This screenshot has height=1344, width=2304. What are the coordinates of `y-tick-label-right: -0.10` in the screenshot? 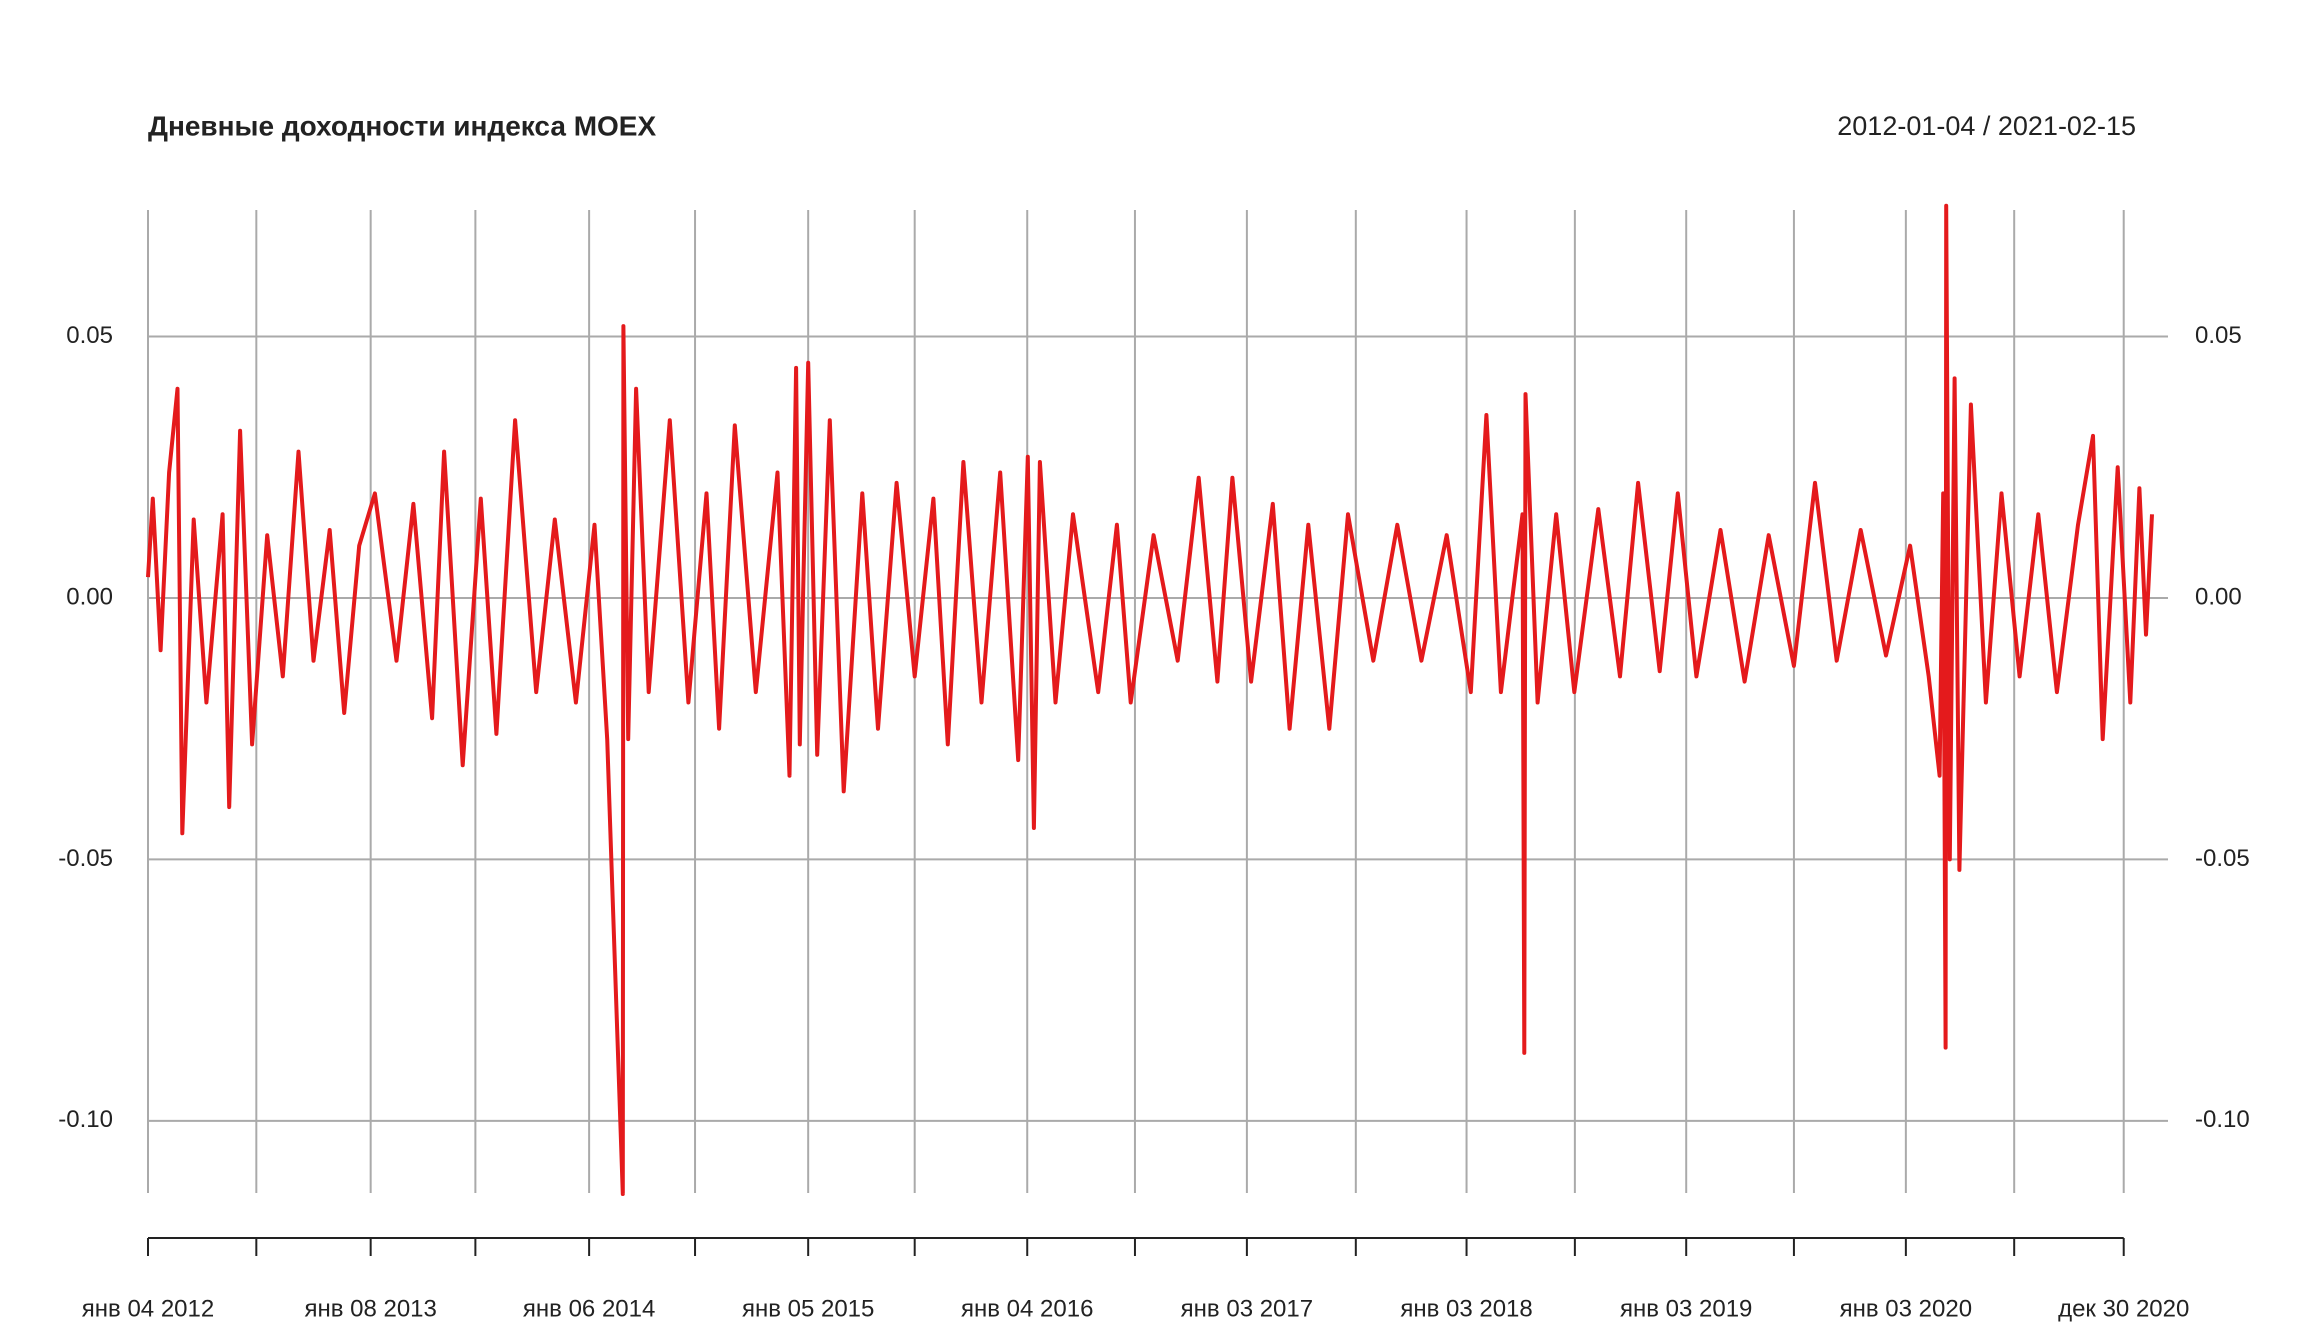 It's located at (2222, 1119).